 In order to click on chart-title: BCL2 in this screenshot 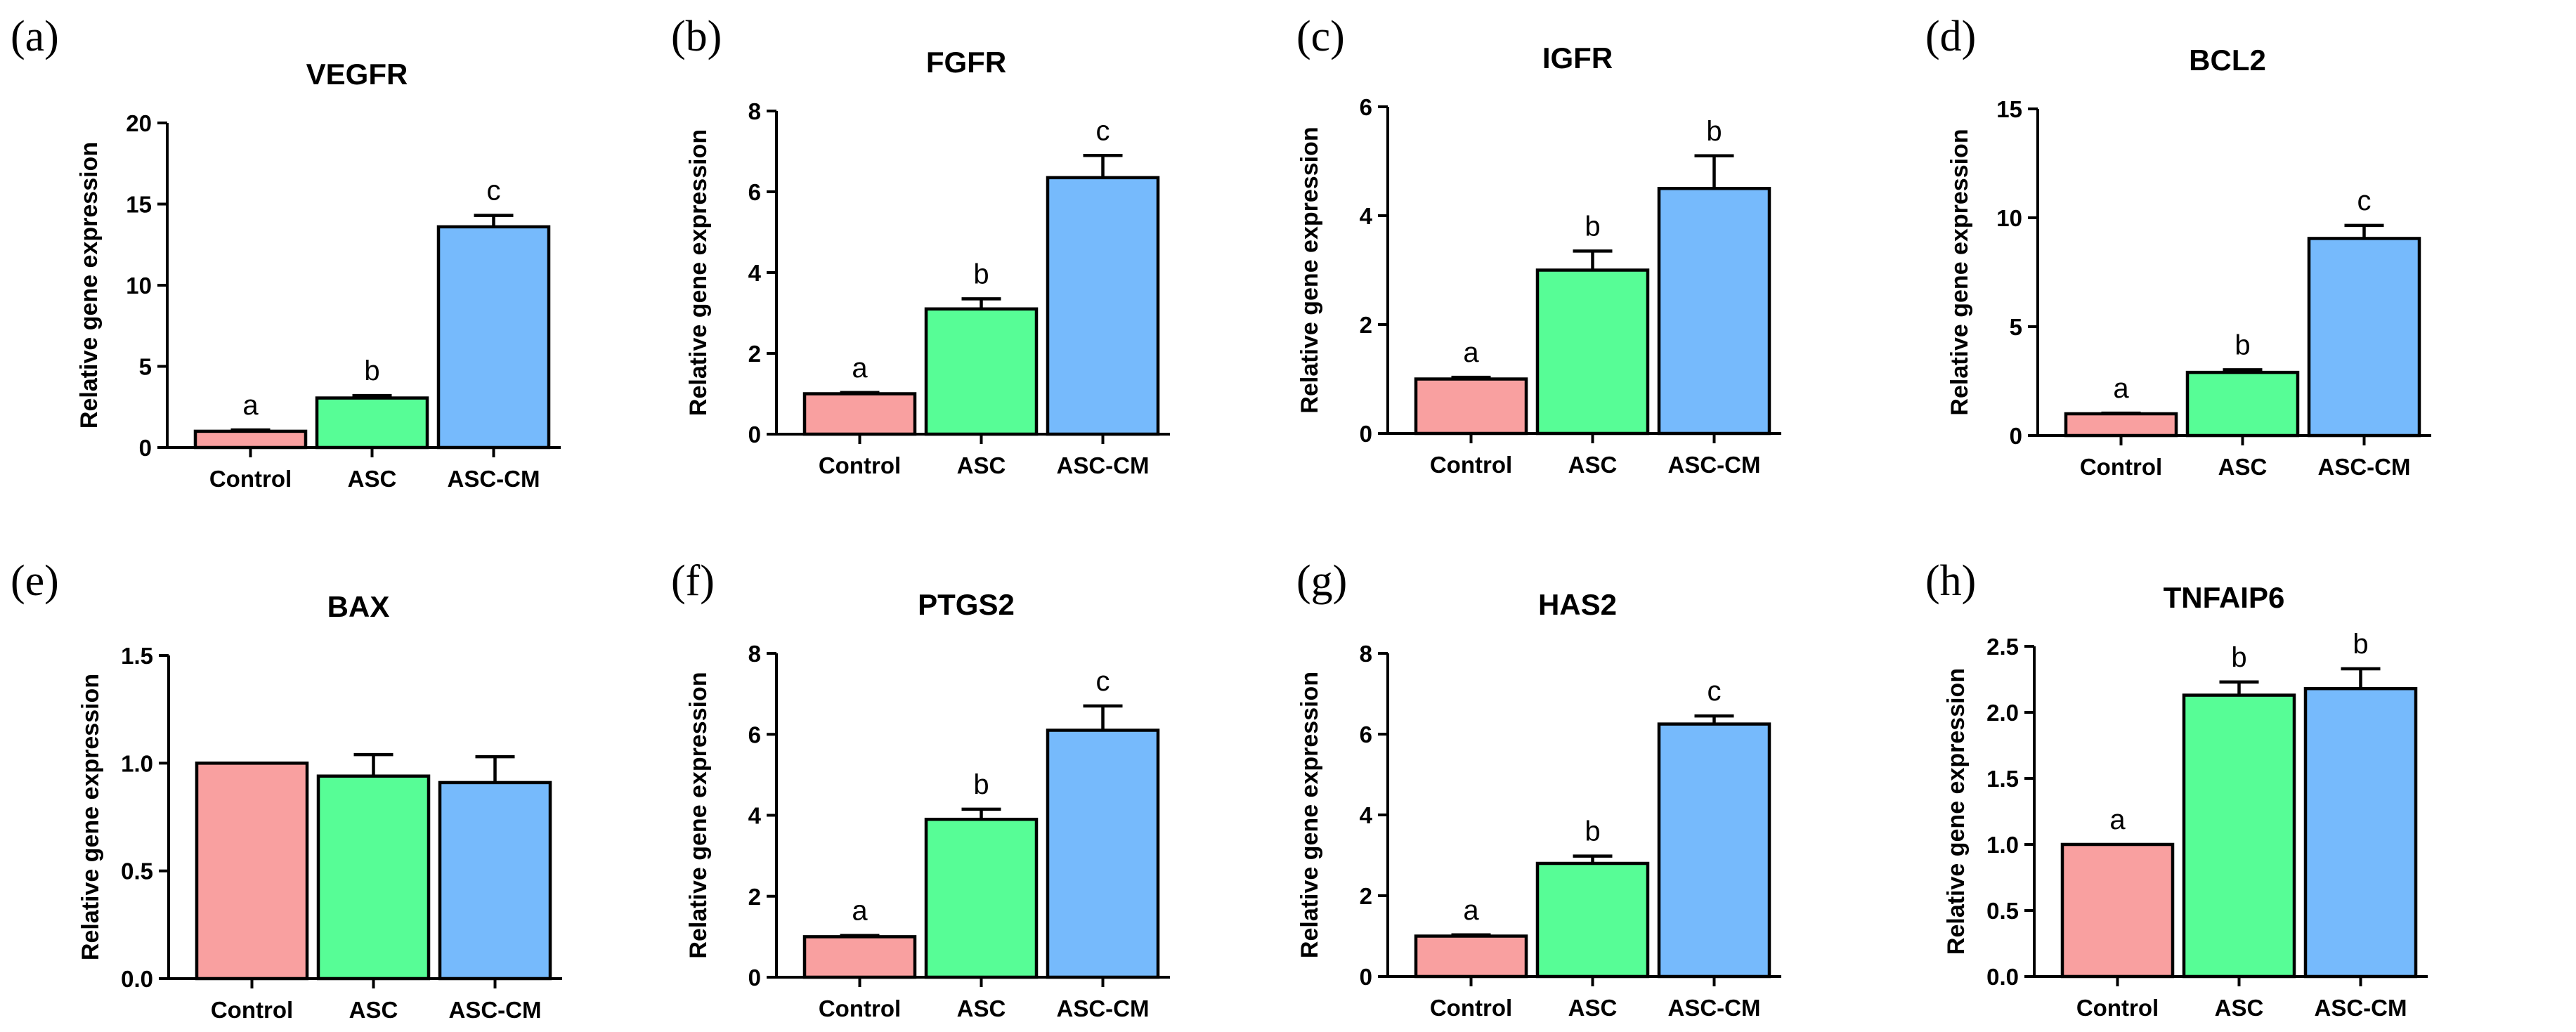, I will do `click(2227, 60)`.